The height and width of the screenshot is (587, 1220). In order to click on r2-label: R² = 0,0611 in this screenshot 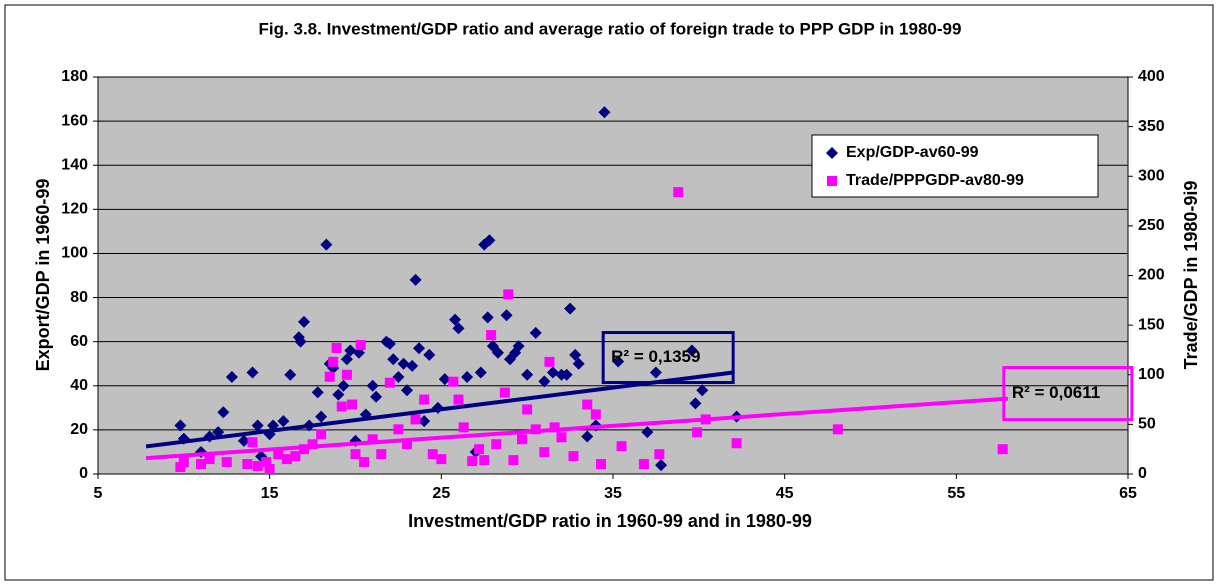, I will do `click(1056, 392)`.